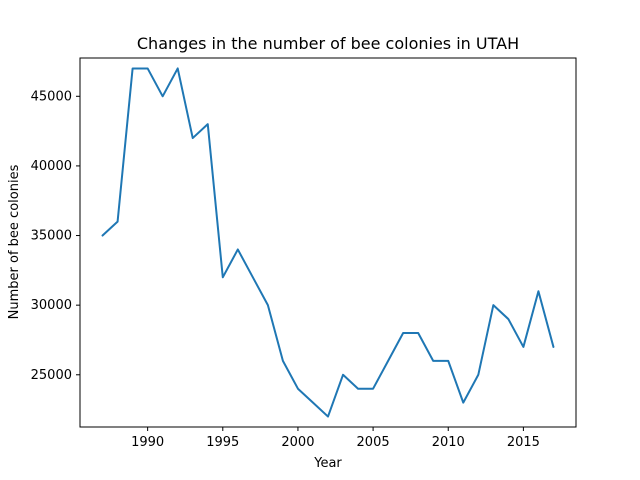 This screenshot has width=640, height=480. I want to click on y-axis: 25000 30000 35000 40000 45000, so click(55, 236).